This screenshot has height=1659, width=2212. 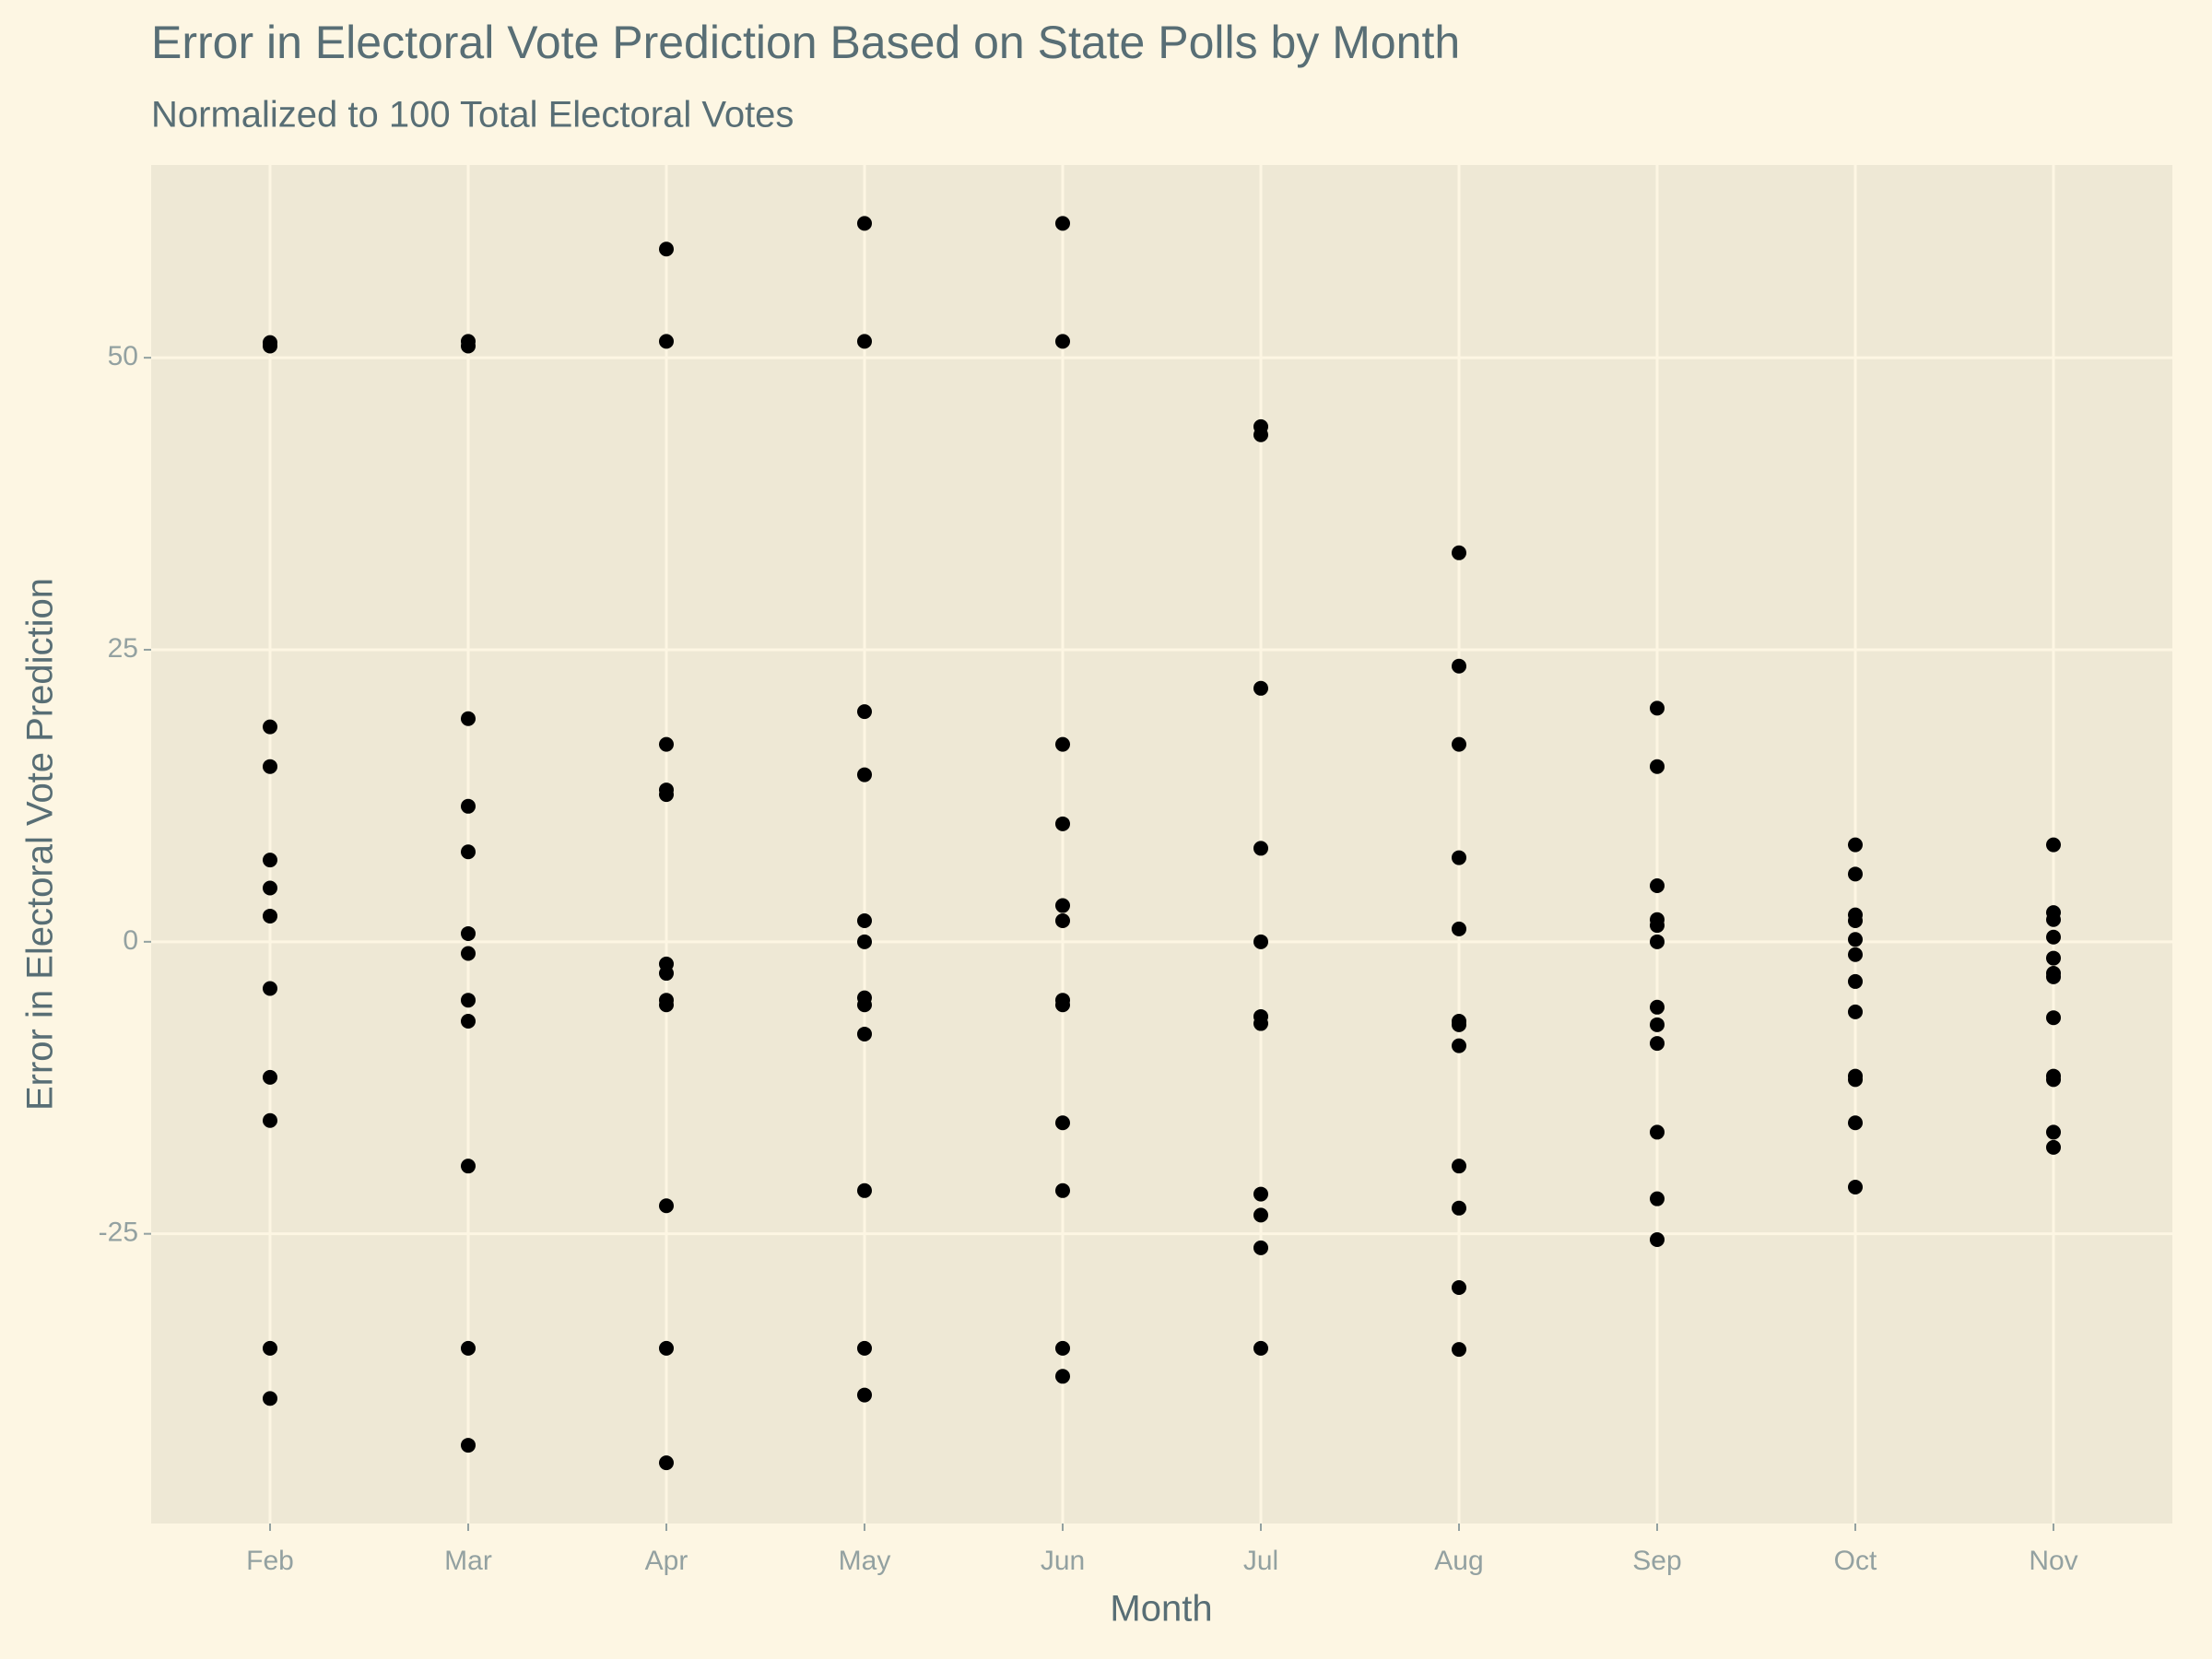 What do you see at coordinates (472, 115) in the screenshot?
I see `chart-subtitle: Normalized to 100 Total Electoral Votes` at bounding box center [472, 115].